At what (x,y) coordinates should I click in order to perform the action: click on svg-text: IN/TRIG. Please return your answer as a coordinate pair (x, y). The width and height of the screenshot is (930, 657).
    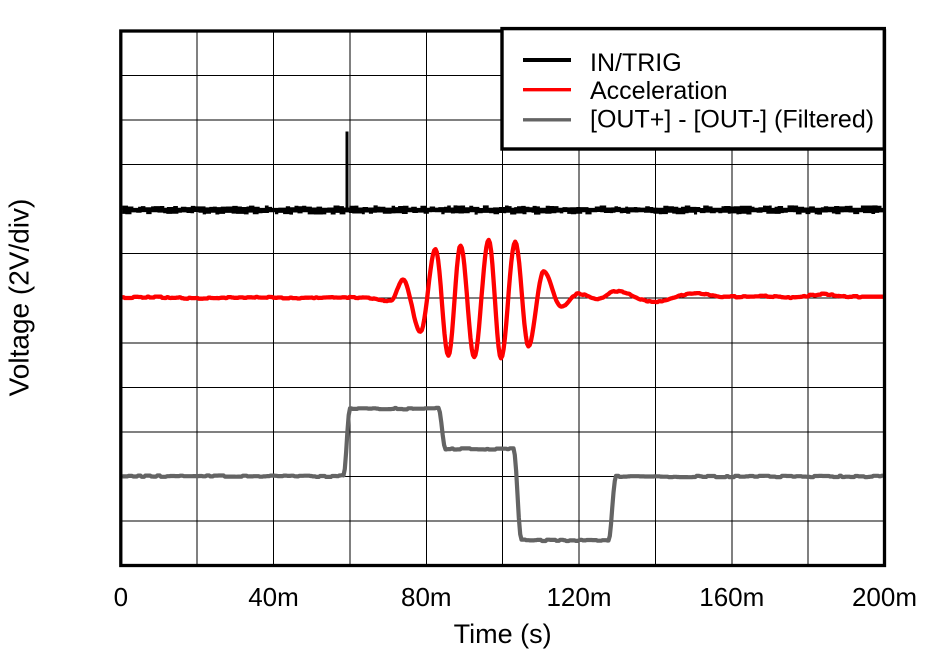
    Looking at the image, I should click on (636, 63).